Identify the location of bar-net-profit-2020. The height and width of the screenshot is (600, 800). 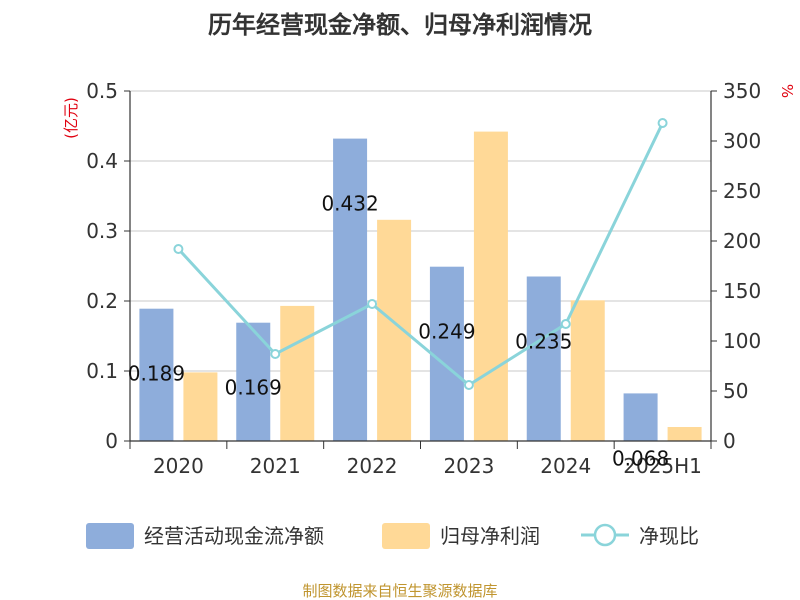
(200, 406).